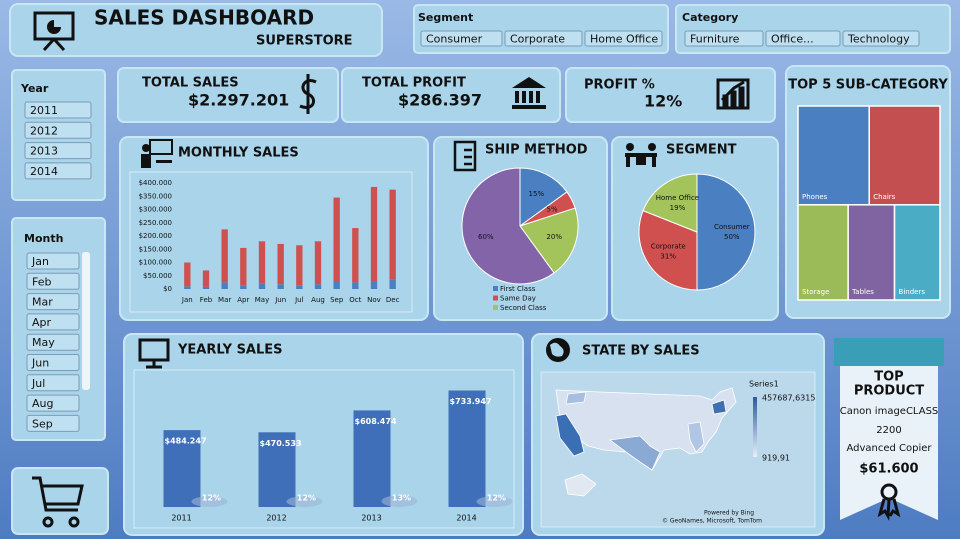 This screenshot has height=543, width=960. What do you see at coordinates (557, 349) in the screenshot?
I see `globe-icon` at bounding box center [557, 349].